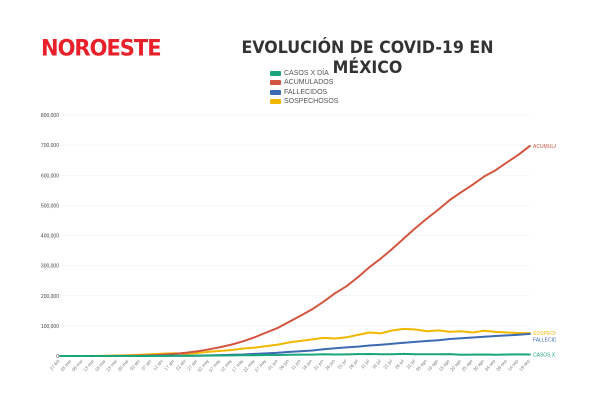 The image size is (600, 400). Describe the element at coordinates (342, 363) in the screenshot. I see `x-tick-label: 01 jul` at that location.